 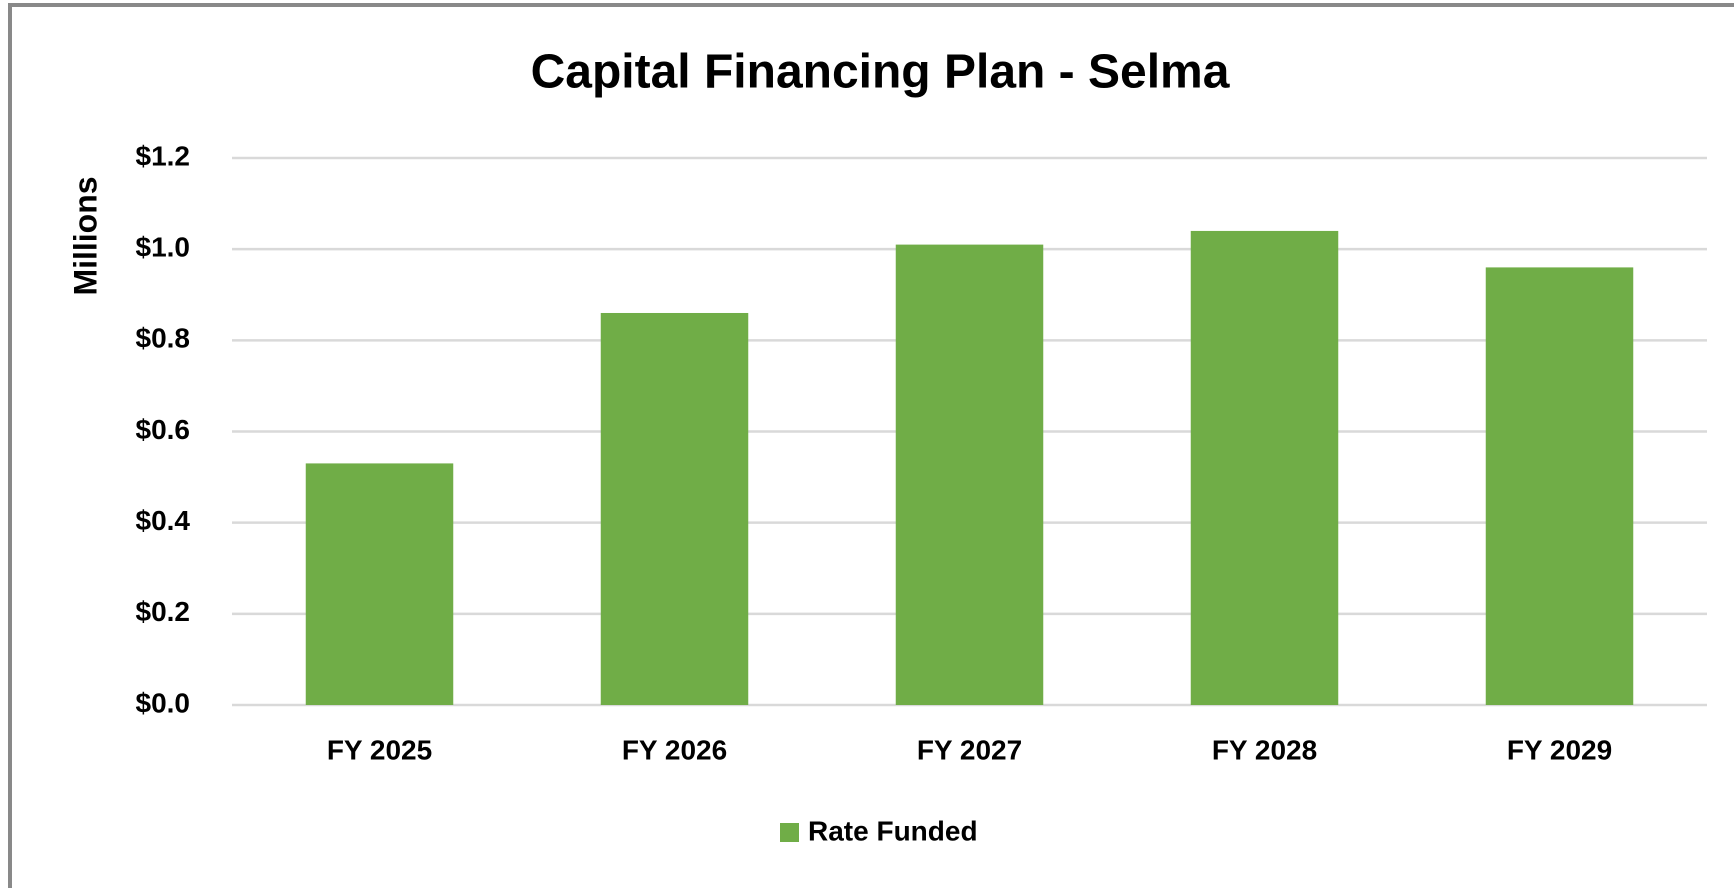 What do you see at coordinates (163, 520) in the screenshot?
I see `y-tick-label: $0.4` at bounding box center [163, 520].